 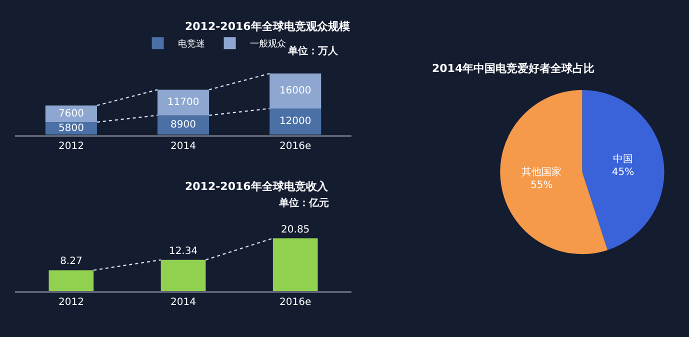 I want to click on data-label: 20.85, so click(x=295, y=230).